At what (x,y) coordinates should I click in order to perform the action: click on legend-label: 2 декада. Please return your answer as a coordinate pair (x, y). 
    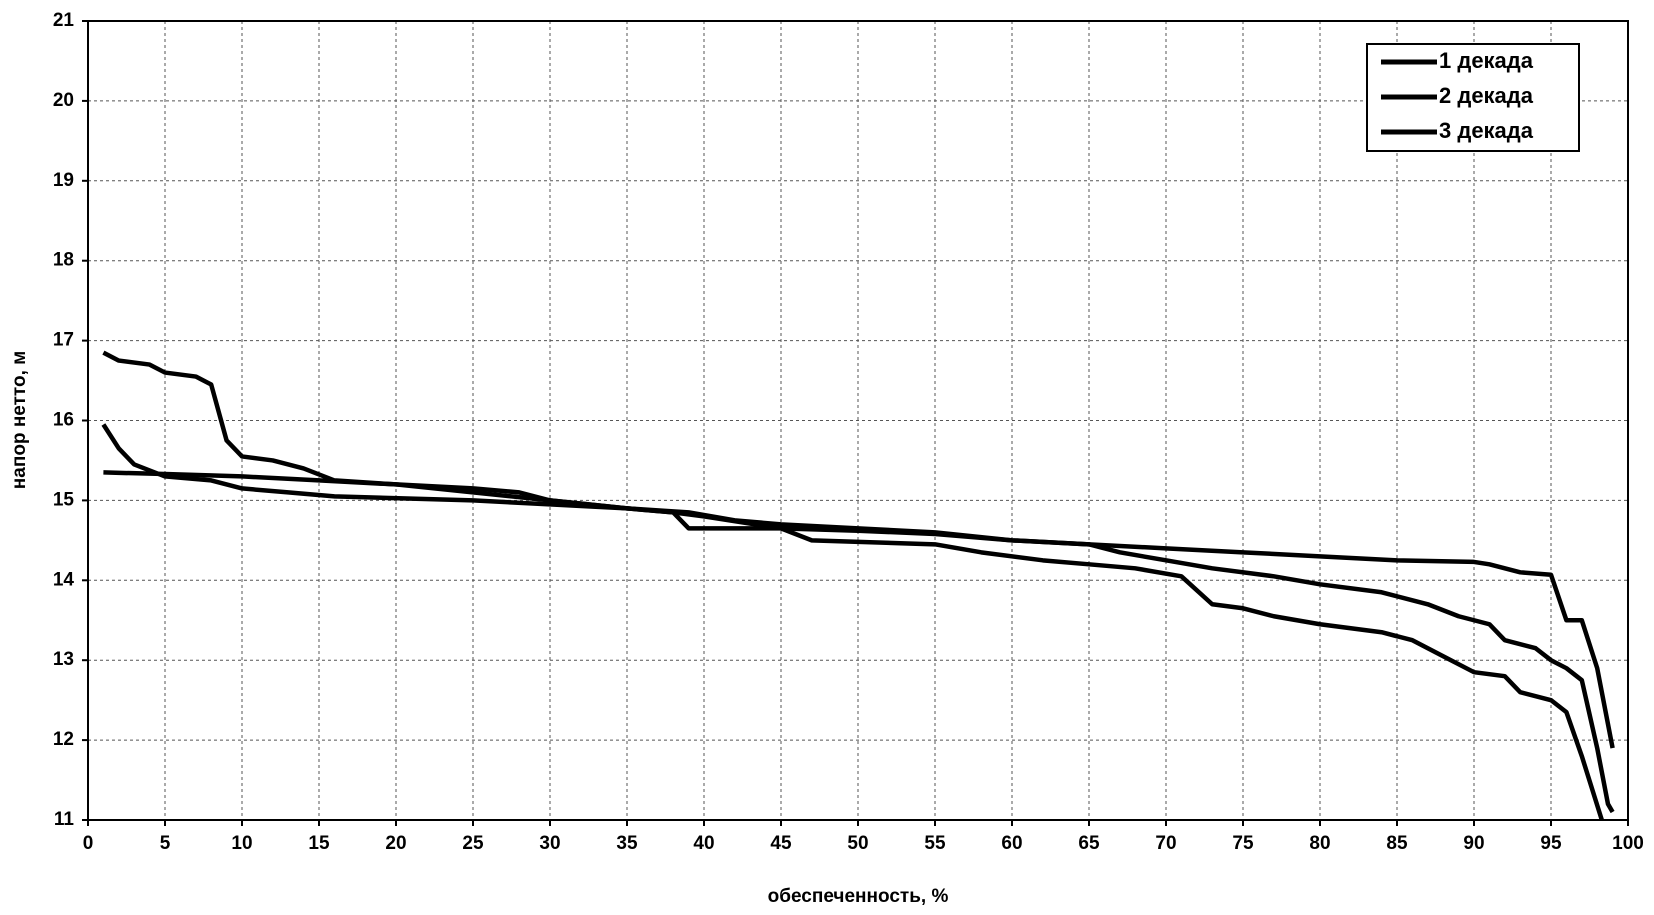
    Looking at the image, I should click on (1486, 95).